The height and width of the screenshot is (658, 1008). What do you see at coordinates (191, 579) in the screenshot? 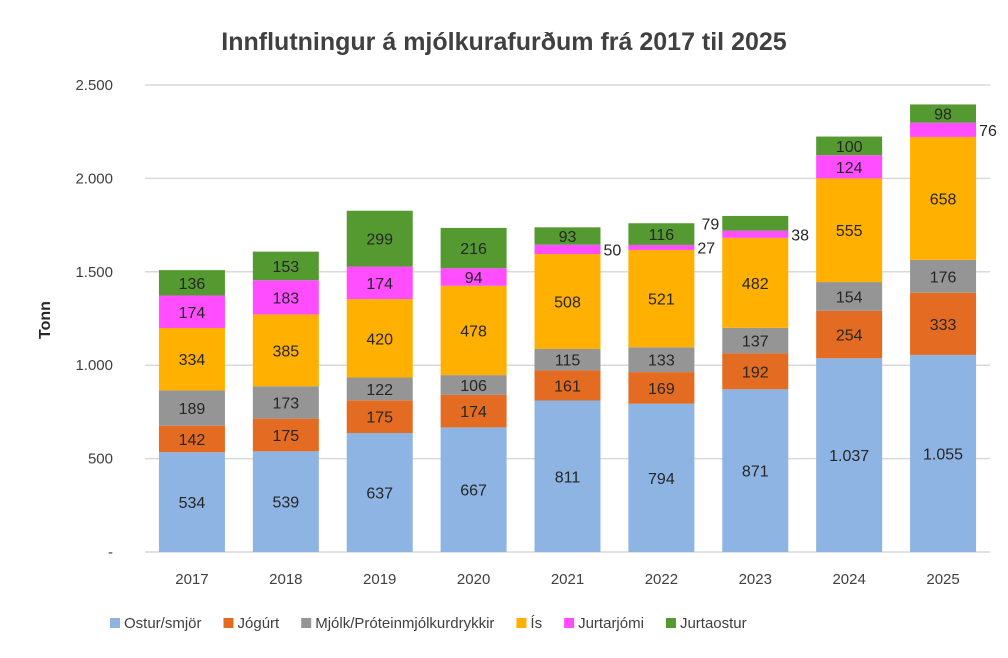
I see `x-tick-label: 2017` at bounding box center [191, 579].